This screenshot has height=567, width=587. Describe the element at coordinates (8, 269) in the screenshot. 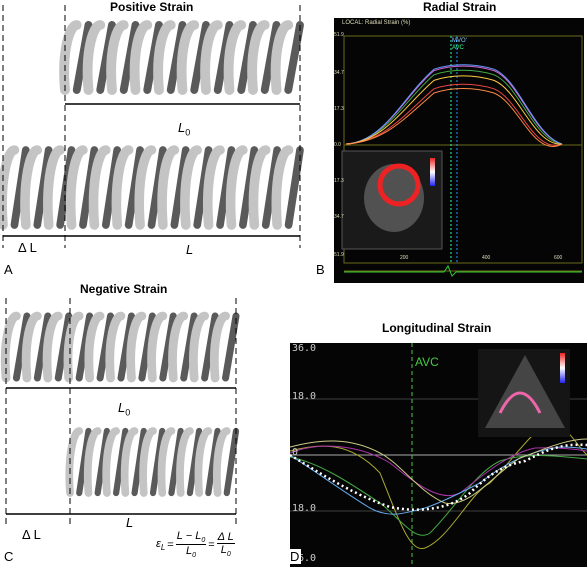

I see `panel-label-a: A` at that location.